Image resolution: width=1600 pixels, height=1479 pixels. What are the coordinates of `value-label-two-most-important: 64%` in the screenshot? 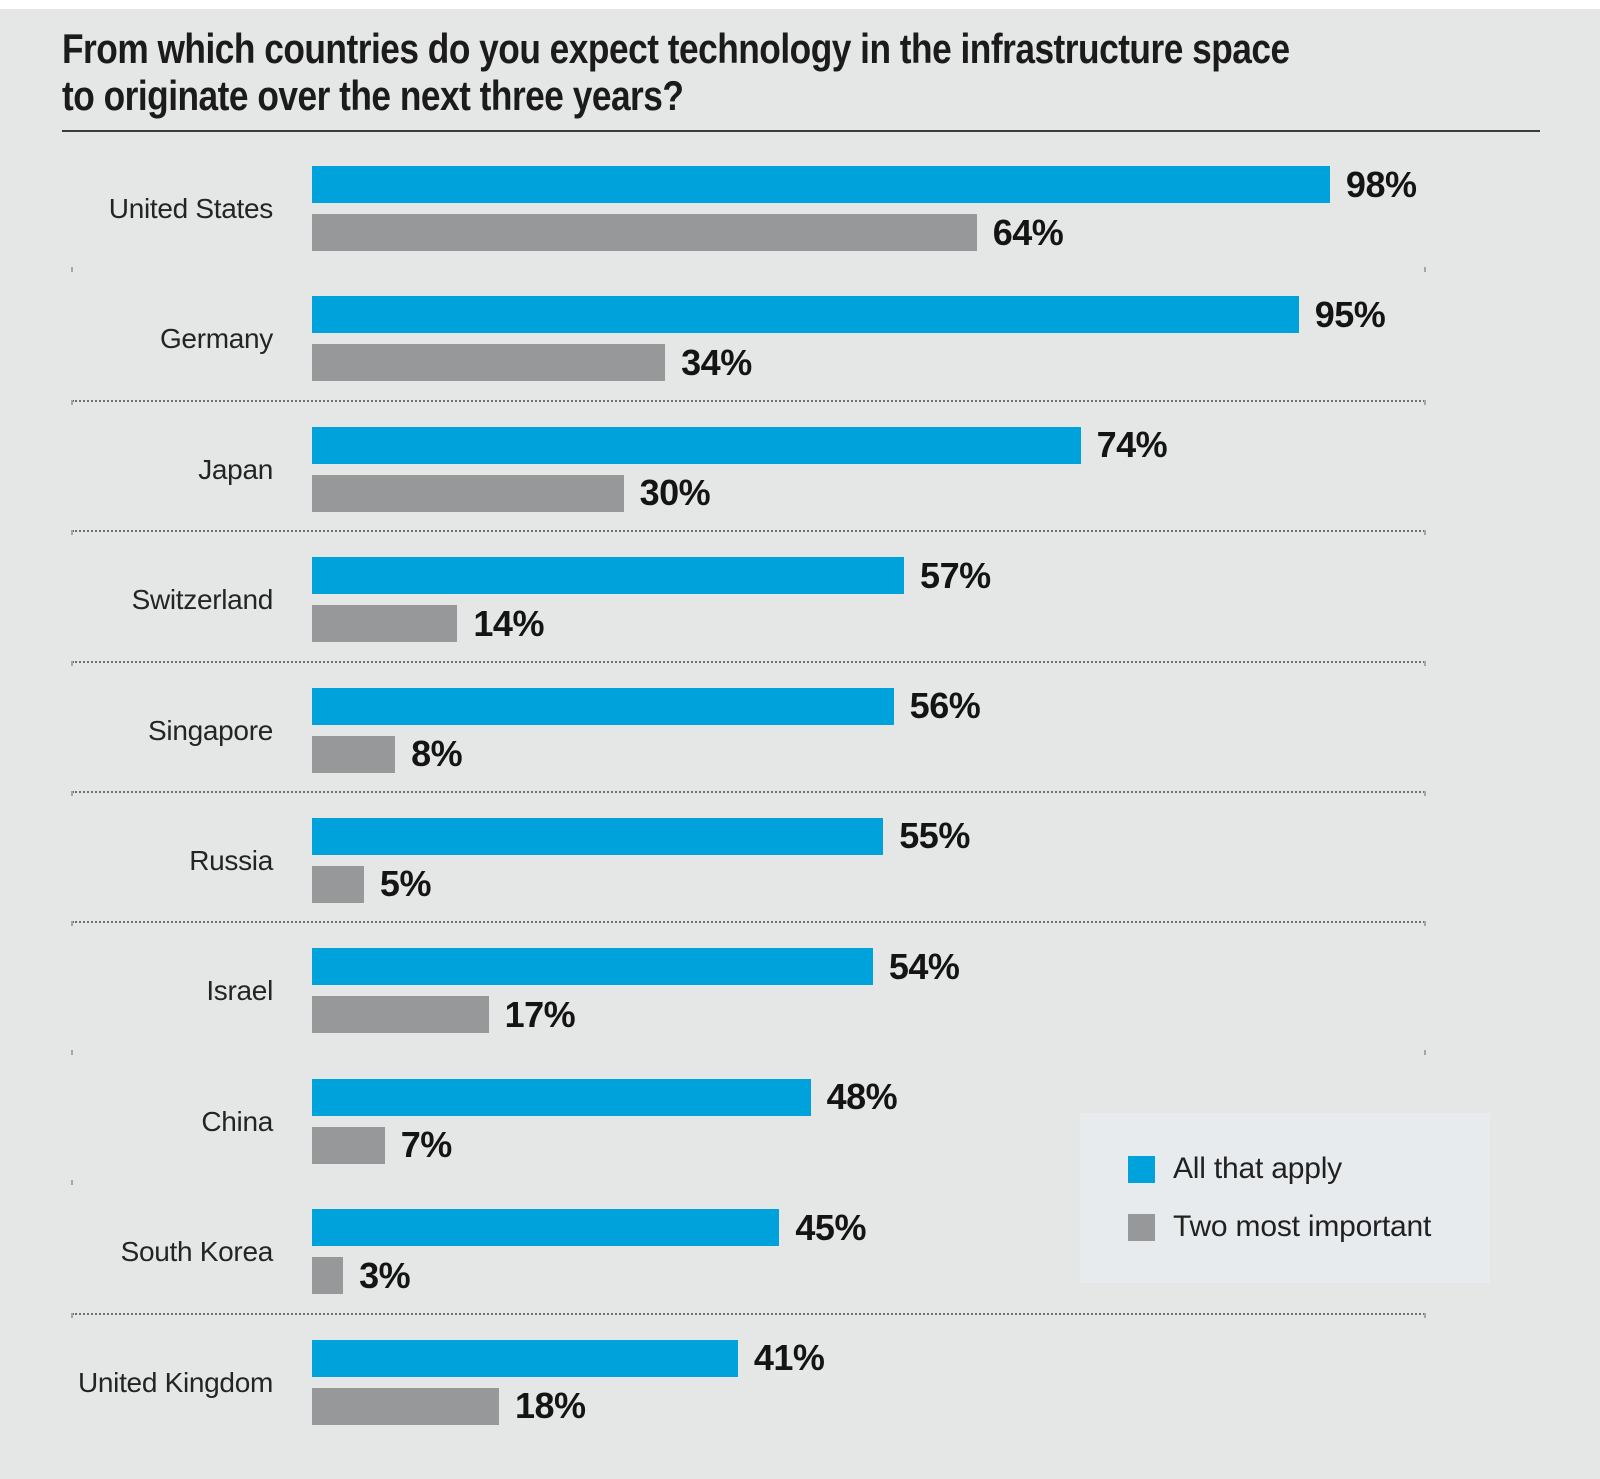 It's located at (1028, 232).